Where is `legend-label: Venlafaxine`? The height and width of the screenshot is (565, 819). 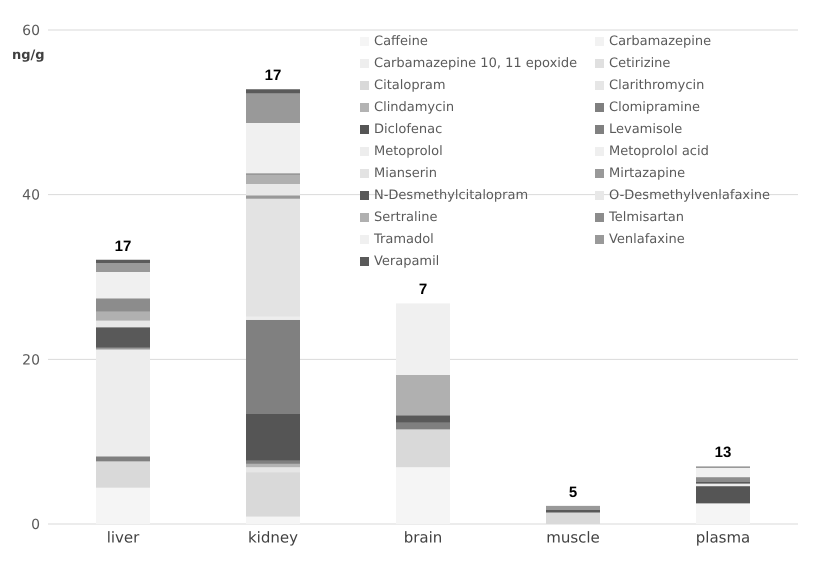
legend-label: Venlafaxine is located at coordinates (647, 239).